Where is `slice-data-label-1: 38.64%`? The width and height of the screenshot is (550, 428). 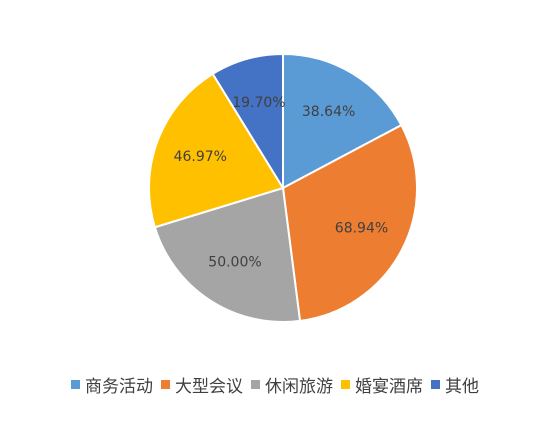 slice-data-label-1: 38.64% is located at coordinates (328, 112).